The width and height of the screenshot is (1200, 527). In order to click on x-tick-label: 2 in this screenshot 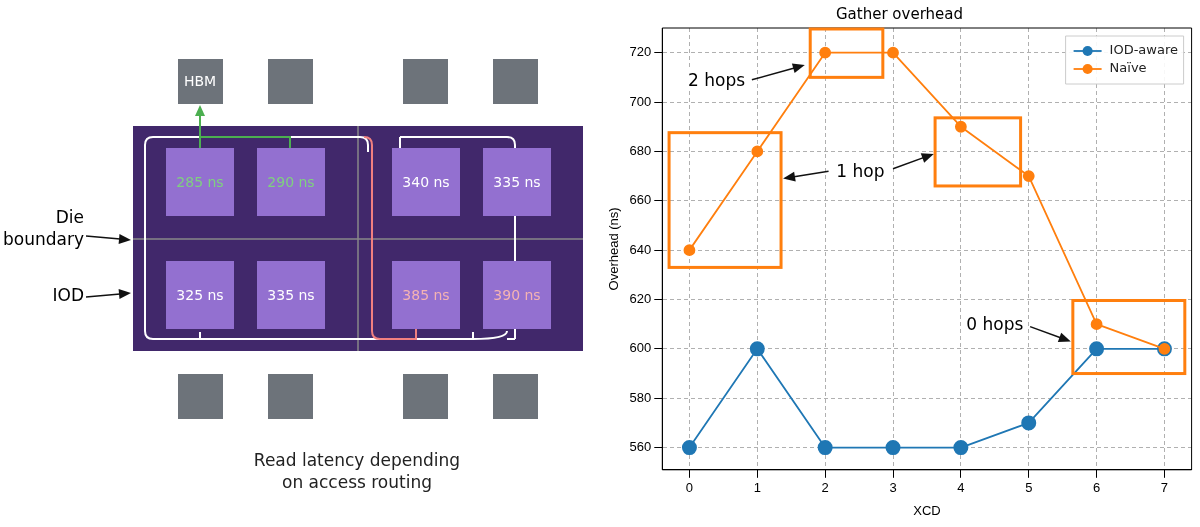, I will do `click(825, 488)`.